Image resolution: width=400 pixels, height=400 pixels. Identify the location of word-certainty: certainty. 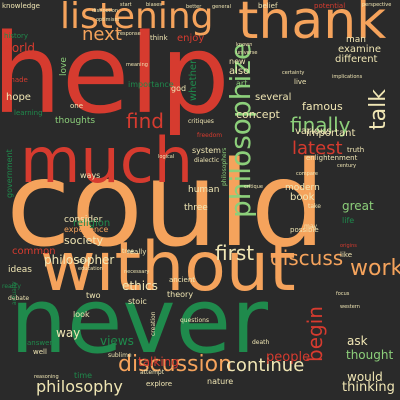
(293, 73).